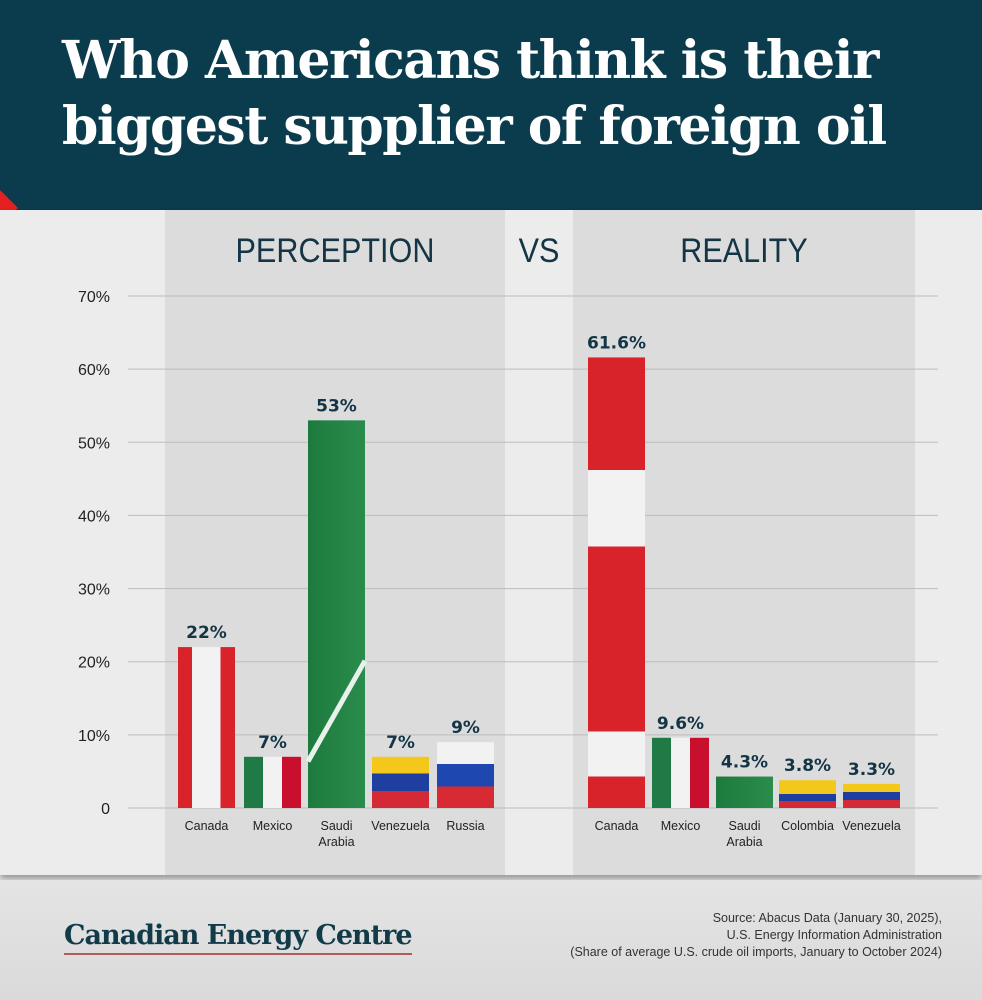 Image resolution: width=982 pixels, height=1000 pixels. What do you see at coordinates (94, 663) in the screenshot?
I see `y-tick-label: 20%` at bounding box center [94, 663].